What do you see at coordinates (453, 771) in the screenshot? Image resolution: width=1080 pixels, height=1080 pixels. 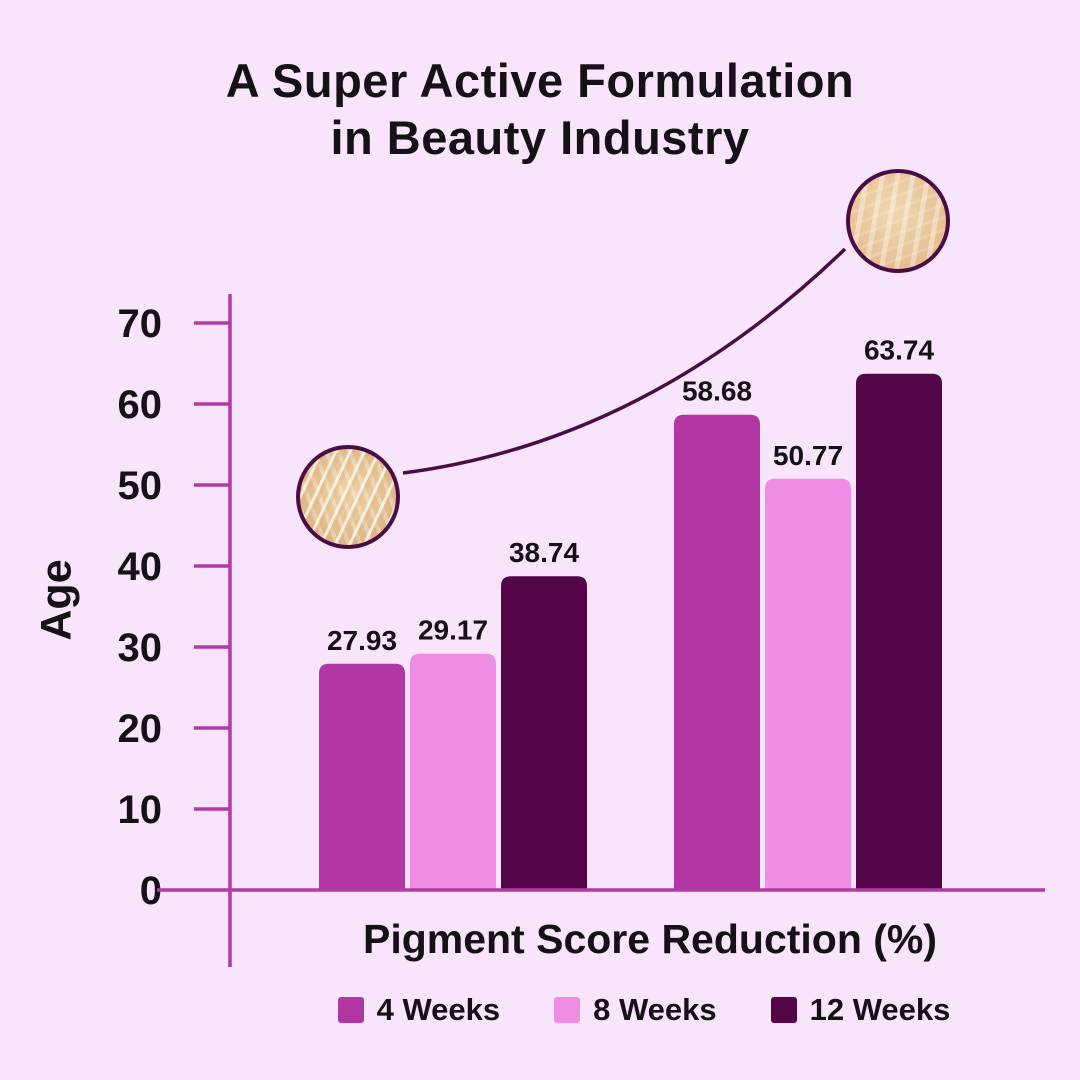 I see `bar-8weeks-group1` at bounding box center [453, 771].